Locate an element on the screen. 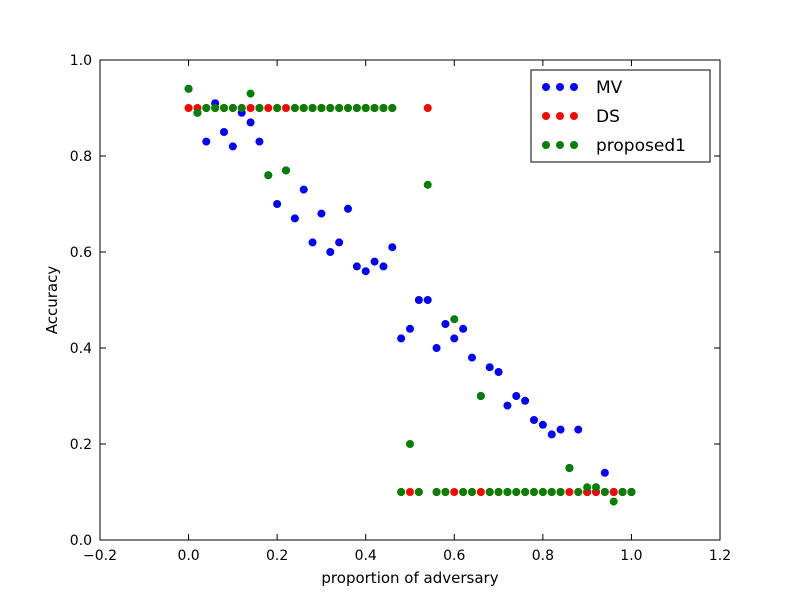 This screenshot has height=600, width=800. legend-label-DS: DS is located at coordinates (608, 117).